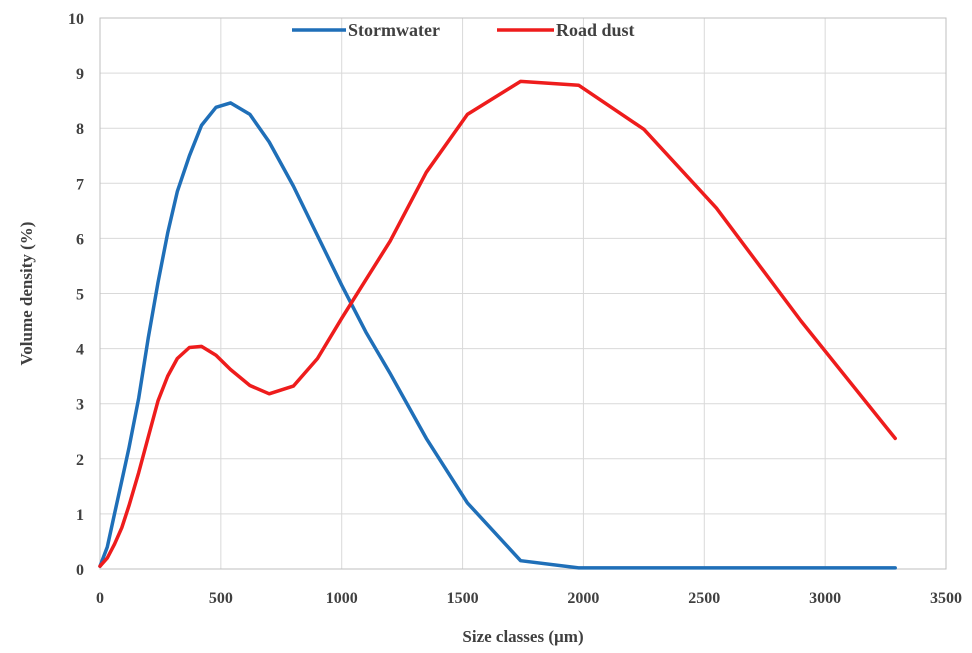  Describe the element at coordinates (76, 19) in the screenshot. I see `y-tick-label: 10` at that location.